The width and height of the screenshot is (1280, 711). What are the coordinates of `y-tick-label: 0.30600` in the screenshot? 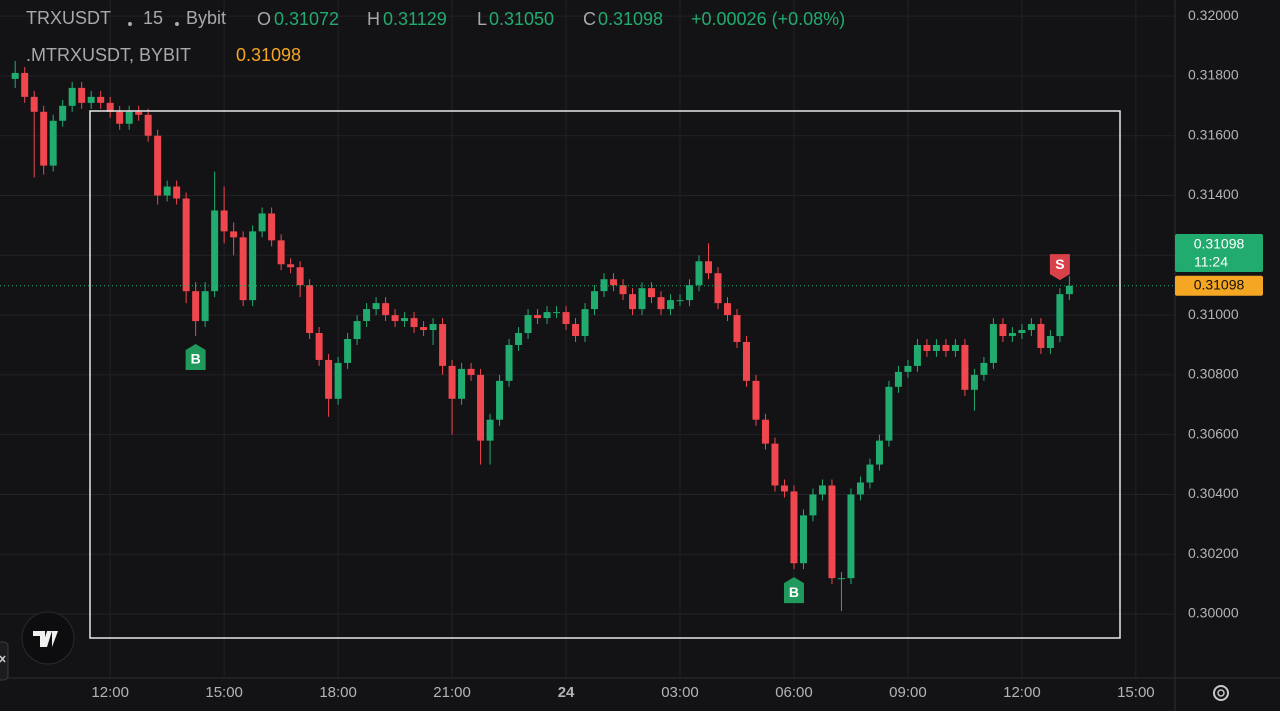 It's located at (1213, 433).